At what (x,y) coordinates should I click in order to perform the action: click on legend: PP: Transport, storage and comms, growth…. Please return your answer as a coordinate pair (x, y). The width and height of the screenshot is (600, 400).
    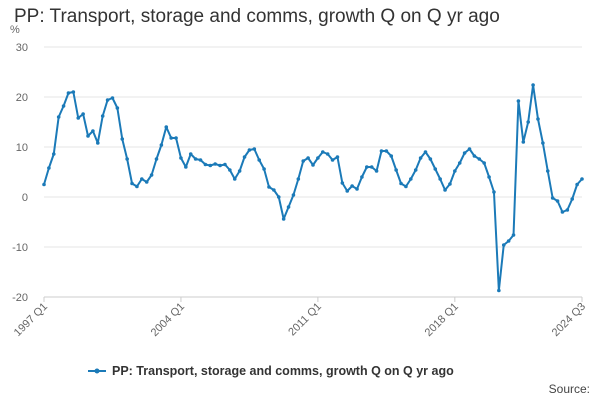
    Looking at the image, I should click on (271, 371).